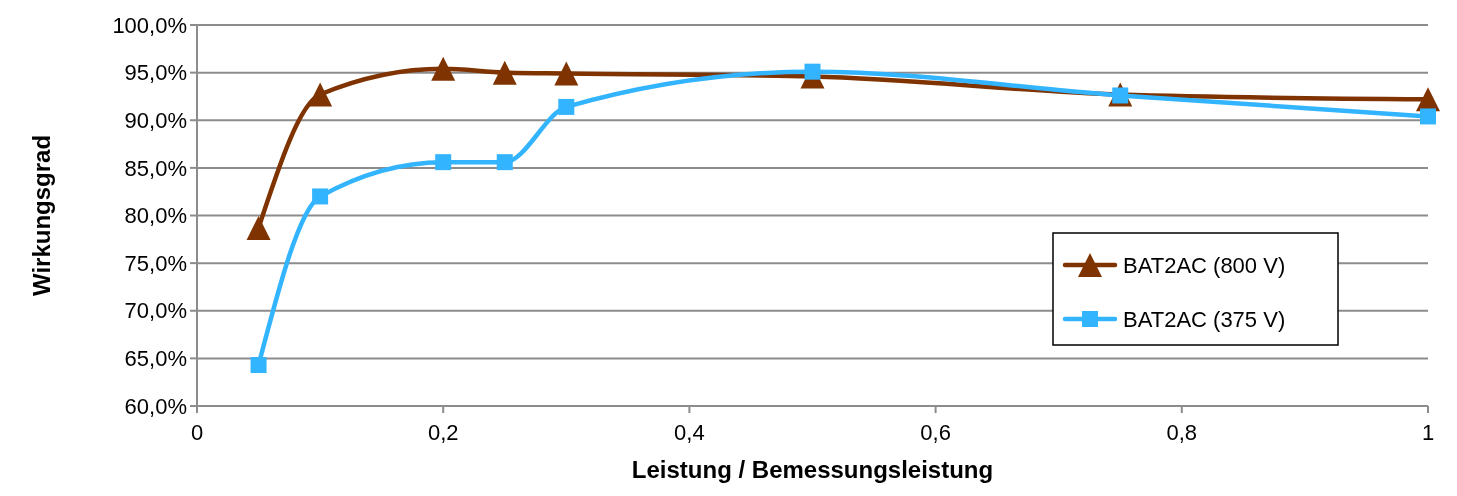 The height and width of the screenshot is (496, 1457). What do you see at coordinates (155, 73) in the screenshot?
I see `y-tick-label: 95,0%` at bounding box center [155, 73].